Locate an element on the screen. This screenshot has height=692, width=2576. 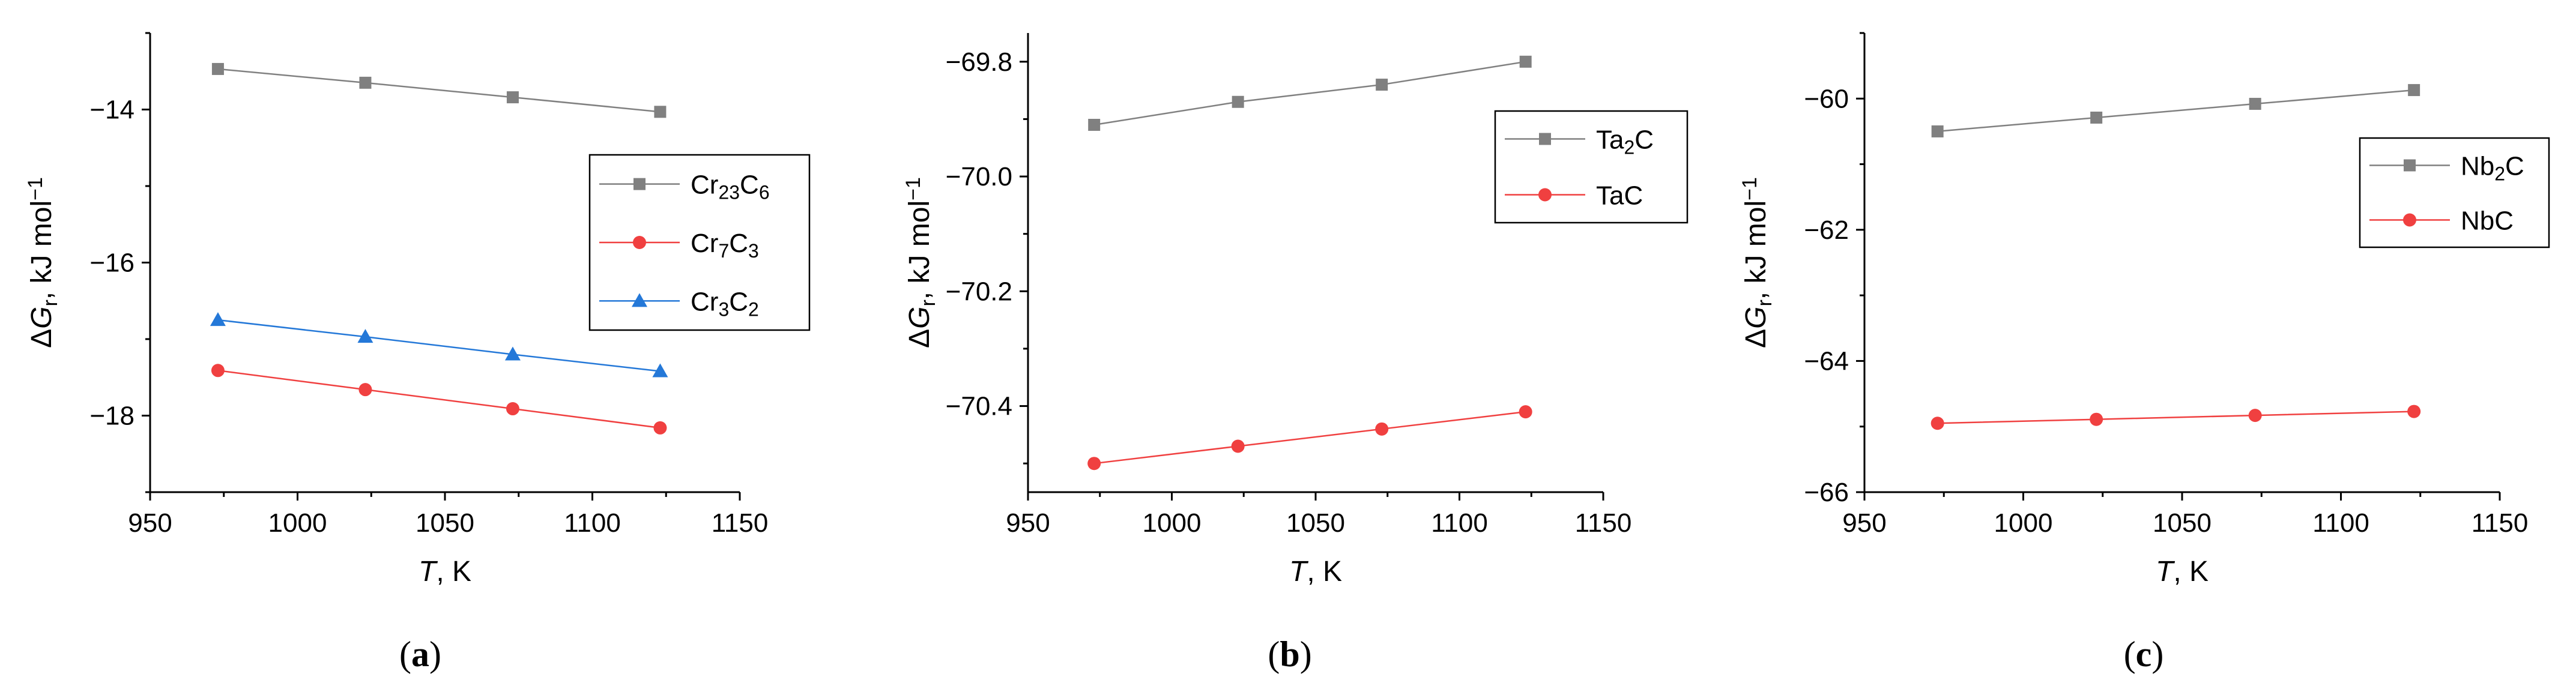
y-tick-label: −18 is located at coordinates (112, 416).